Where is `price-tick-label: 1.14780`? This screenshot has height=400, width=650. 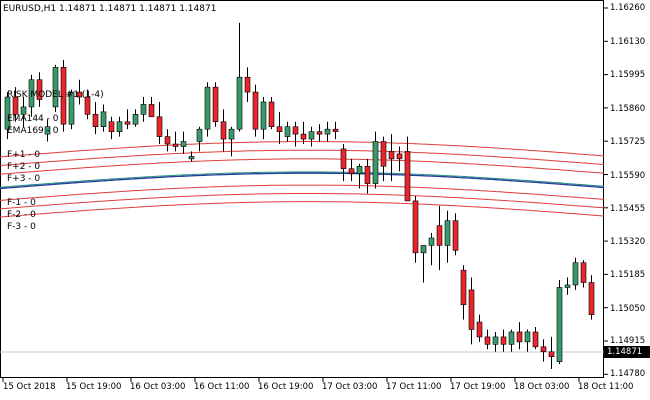
price-tick-label: 1.14780 is located at coordinates (628, 374).